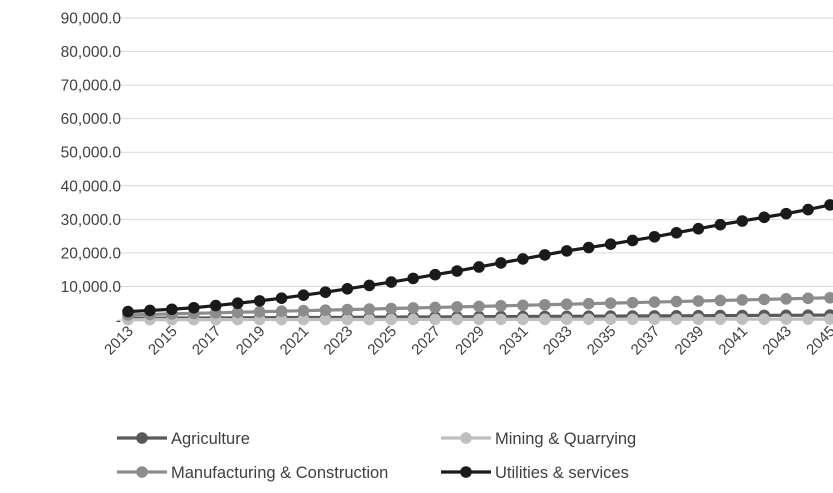 Image resolution: width=833 pixels, height=493 pixels. I want to click on x-tick-label: 2031, so click(514, 341).